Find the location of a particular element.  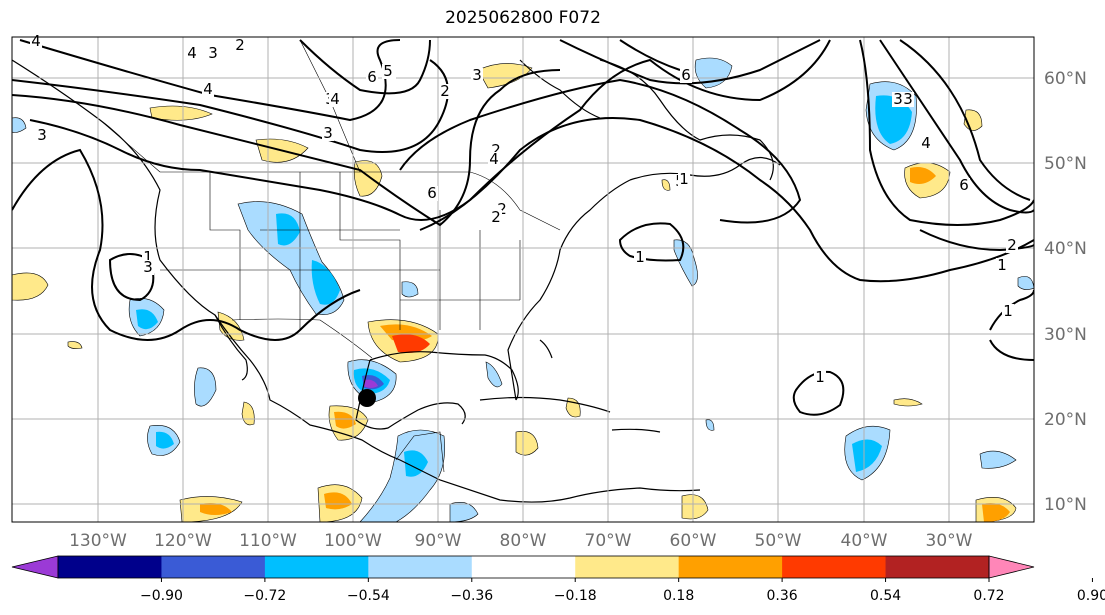

lat-label: 60°N is located at coordinates (1065, 79).